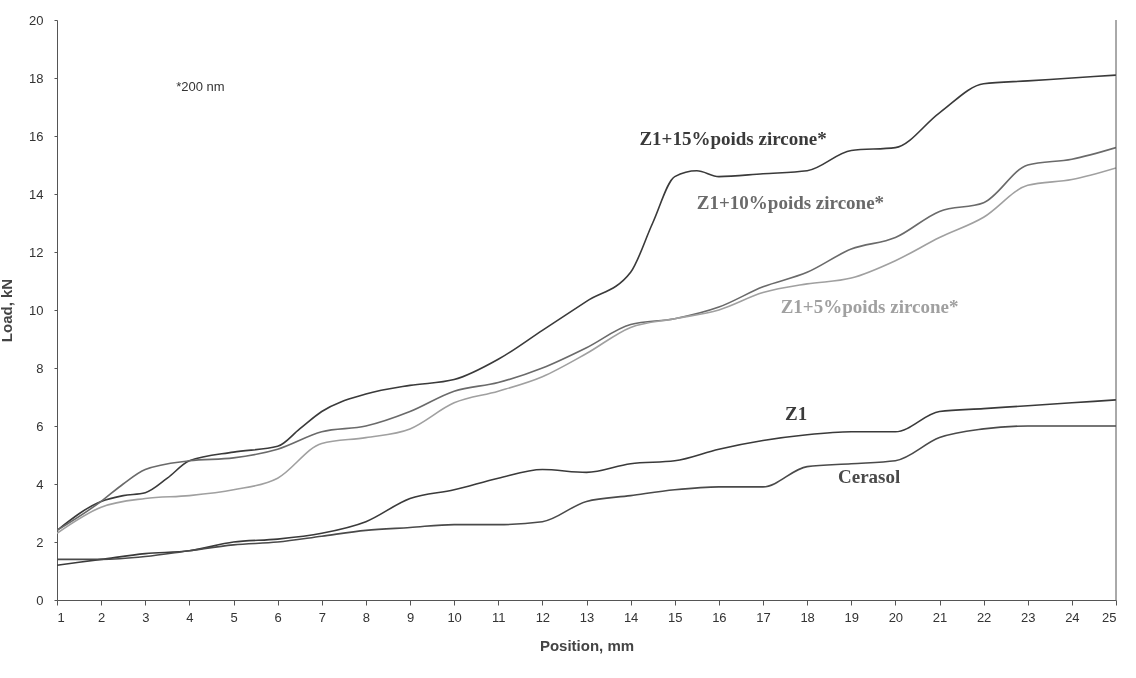 The height and width of the screenshot is (678, 1136). Describe the element at coordinates (587, 617) in the screenshot. I see `x-tick-label: 13` at that location.